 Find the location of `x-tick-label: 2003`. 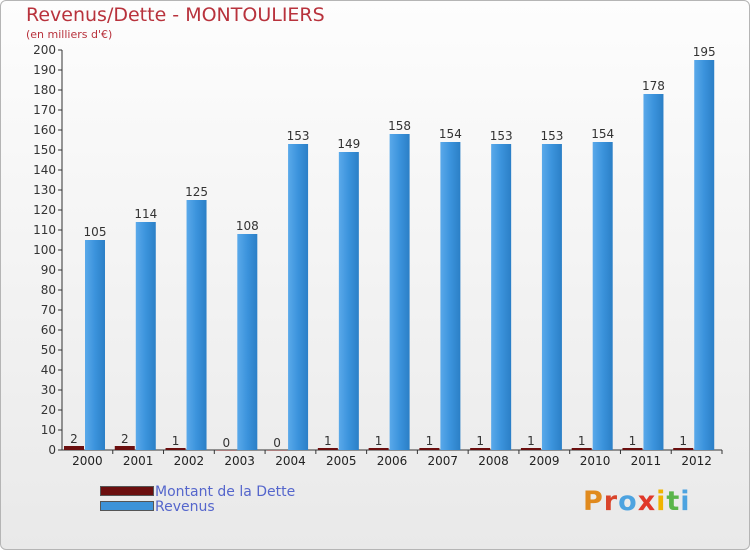

x-tick-label: 2003 is located at coordinates (239, 461).